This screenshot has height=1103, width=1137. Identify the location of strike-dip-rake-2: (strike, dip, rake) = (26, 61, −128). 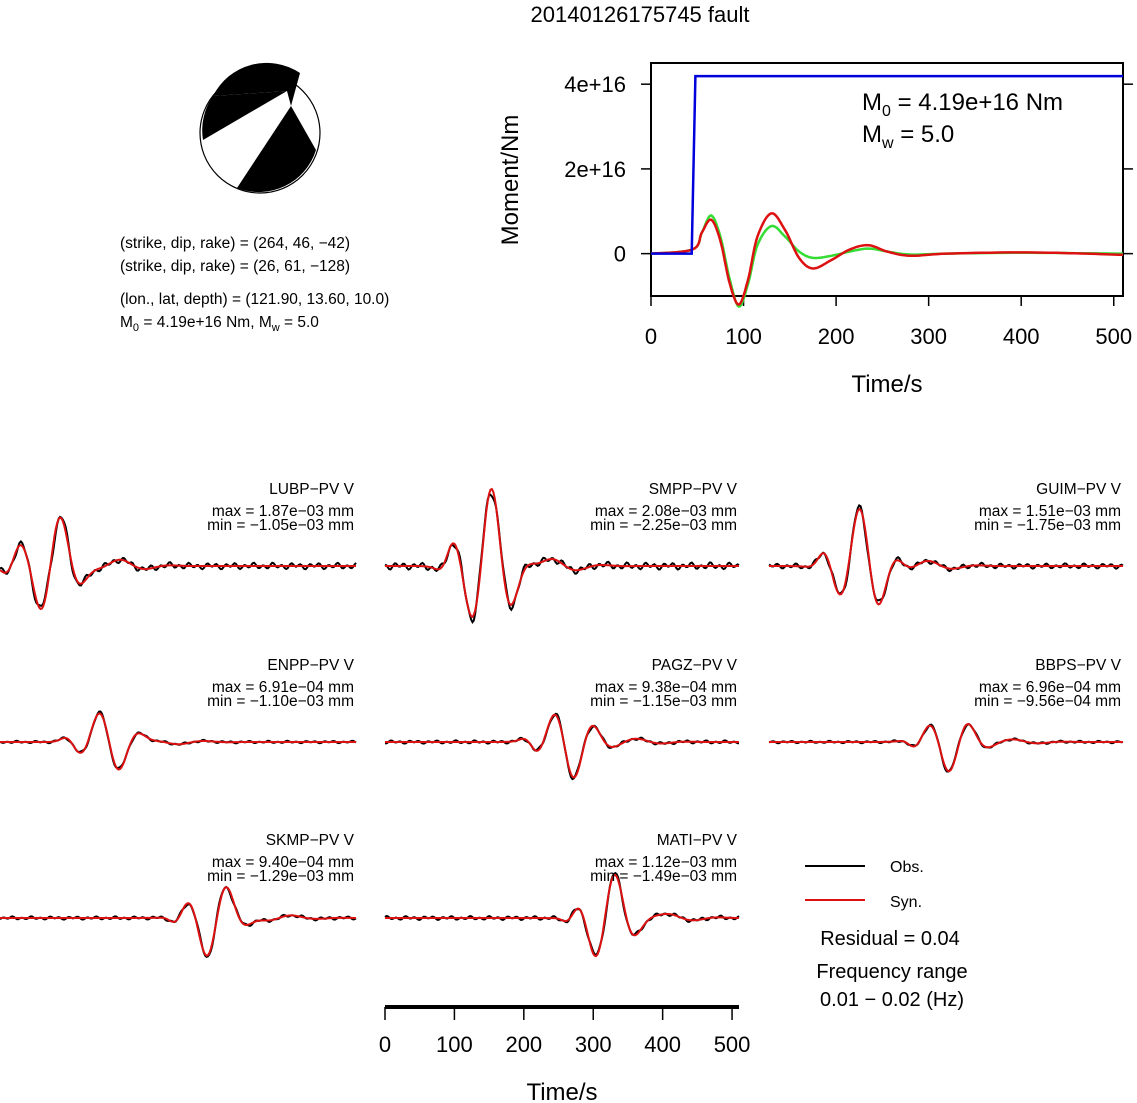
(235, 266).